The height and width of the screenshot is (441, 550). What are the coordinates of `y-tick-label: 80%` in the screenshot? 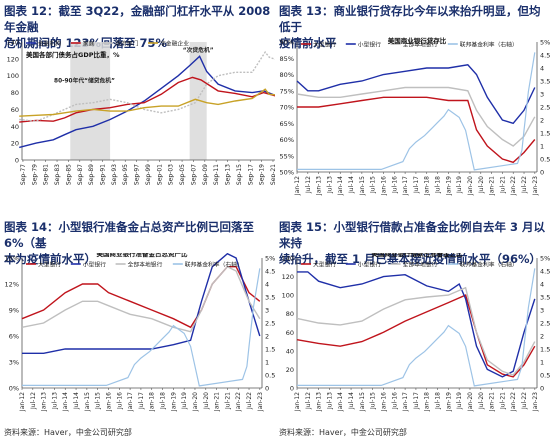 It's located at (287, 75).